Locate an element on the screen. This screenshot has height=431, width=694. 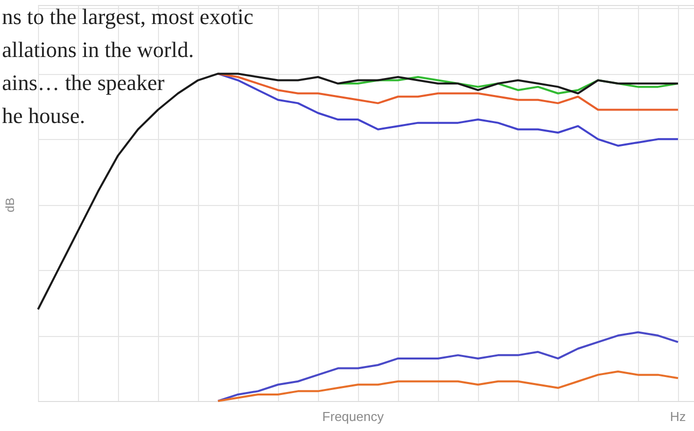
annotation: ains… the speaker is located at coordinates (84, 82).